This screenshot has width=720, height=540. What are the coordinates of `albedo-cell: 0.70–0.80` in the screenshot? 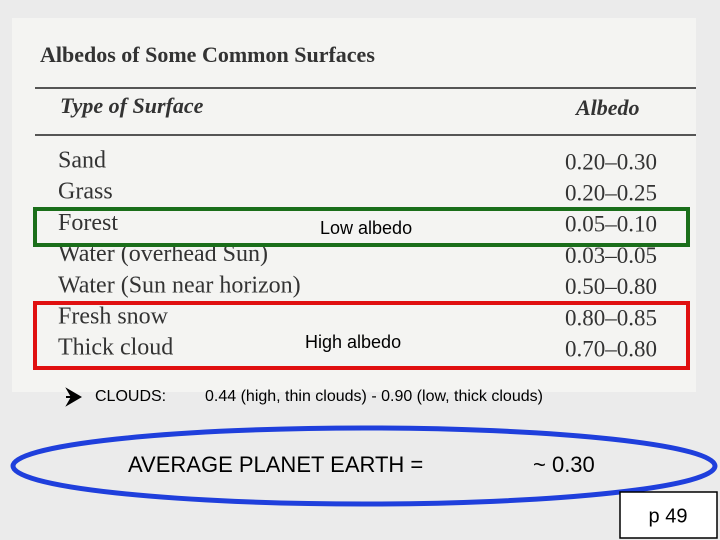 It's located at (611, 348).